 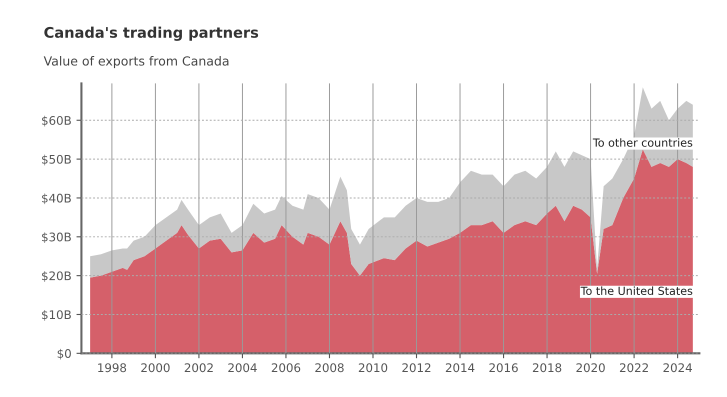 I want to click on x-tick-label: 2004, so click(x=242, y=367).